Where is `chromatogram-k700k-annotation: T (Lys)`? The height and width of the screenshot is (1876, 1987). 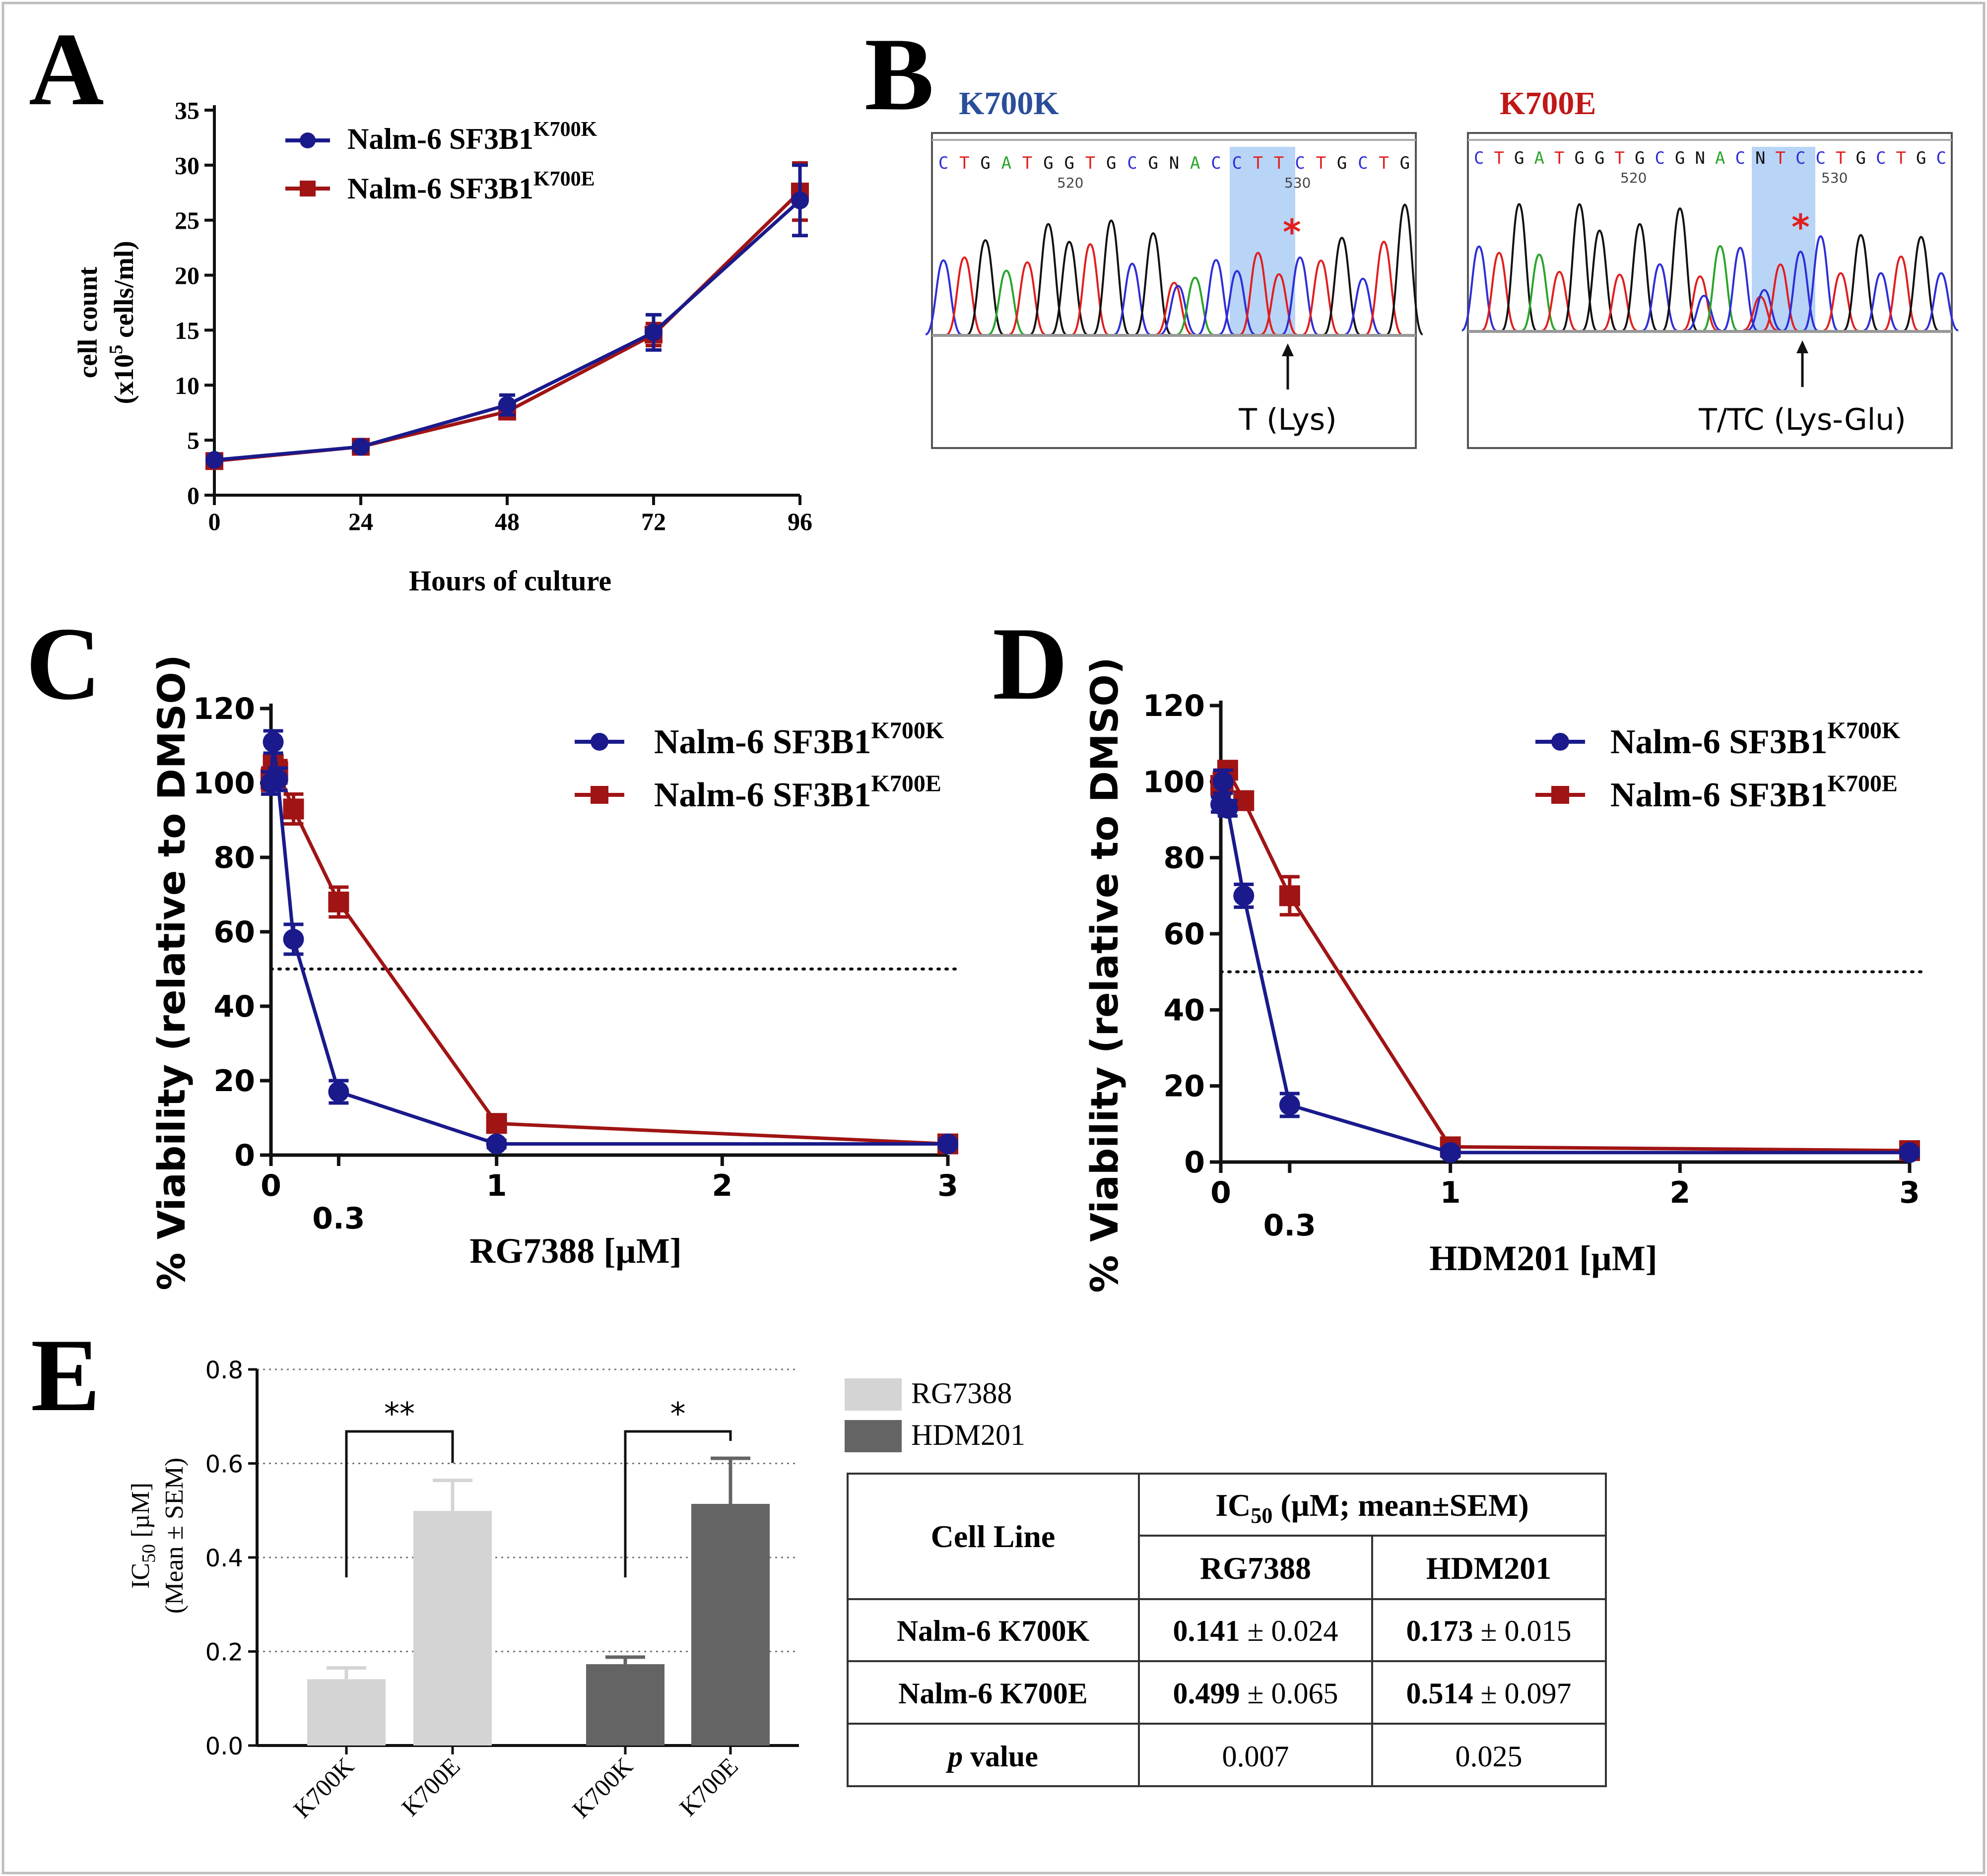
chromatogram-k700k-annotation: T (Lys) is located at coordinates (1287, 420).